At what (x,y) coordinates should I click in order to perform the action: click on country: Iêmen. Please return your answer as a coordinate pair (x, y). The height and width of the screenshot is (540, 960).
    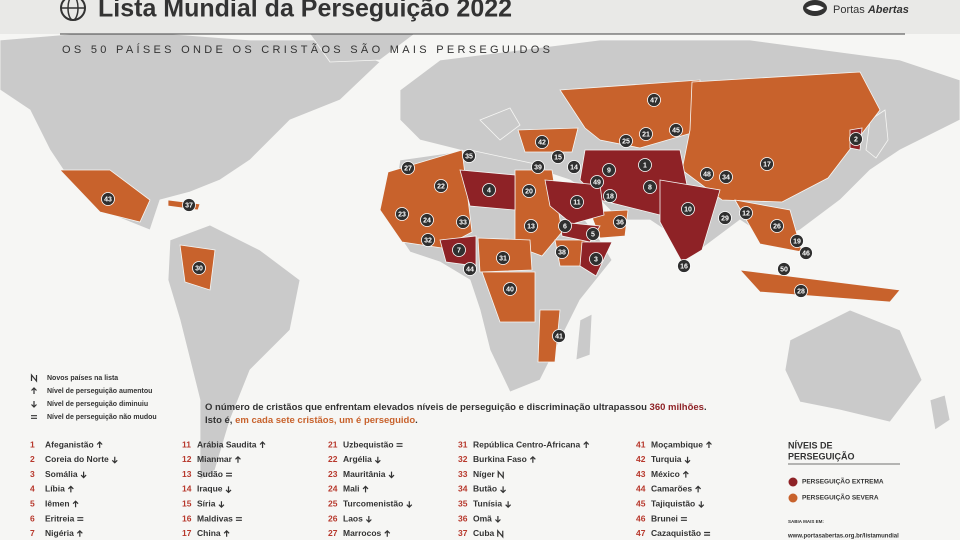
    Looking at the image, I should click on (57, 503).